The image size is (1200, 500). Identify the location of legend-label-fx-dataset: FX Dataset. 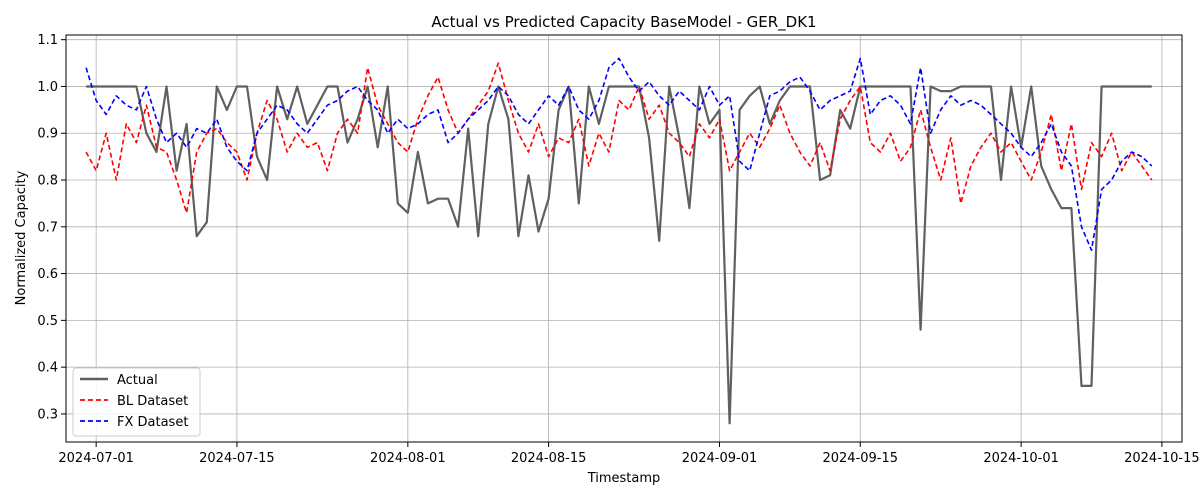
(152, 422).